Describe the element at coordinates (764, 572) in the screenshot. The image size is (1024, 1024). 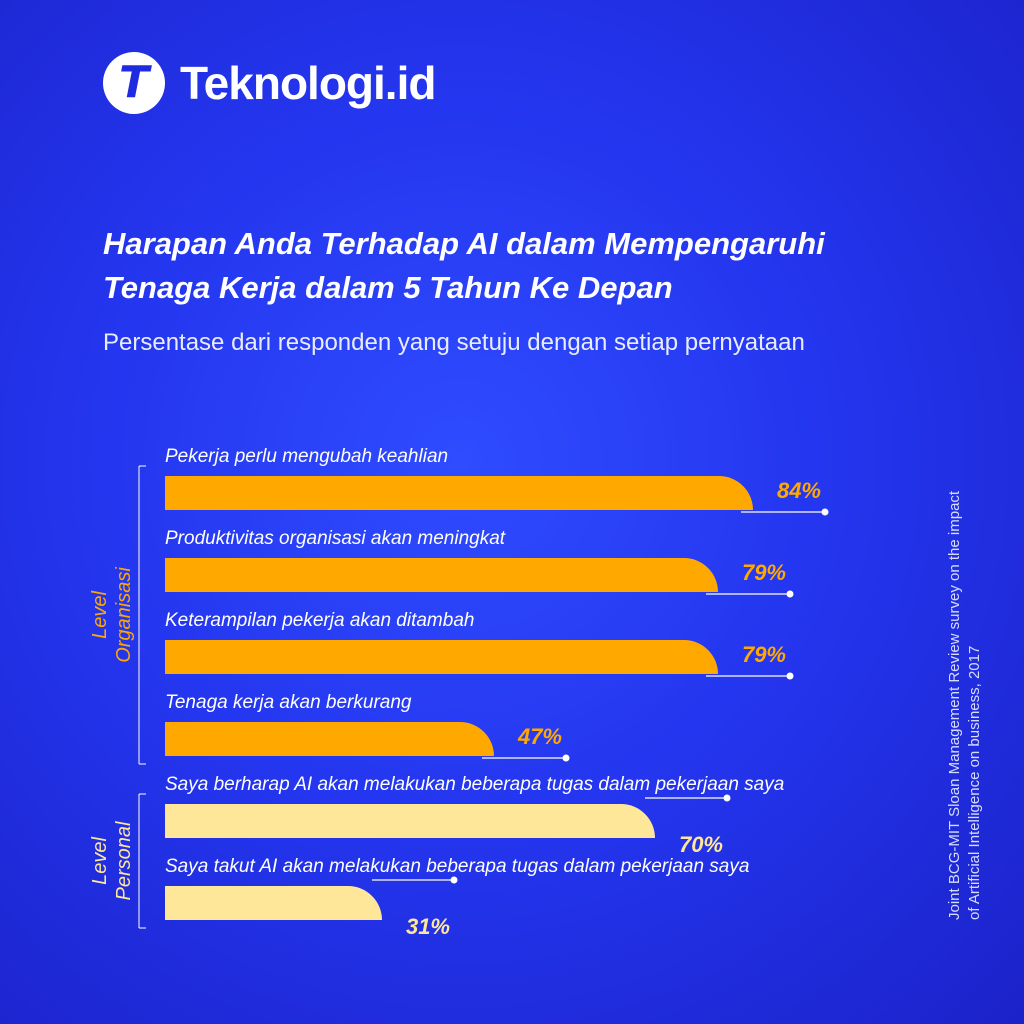
I see `value-label-0-1: 79%` at that location.